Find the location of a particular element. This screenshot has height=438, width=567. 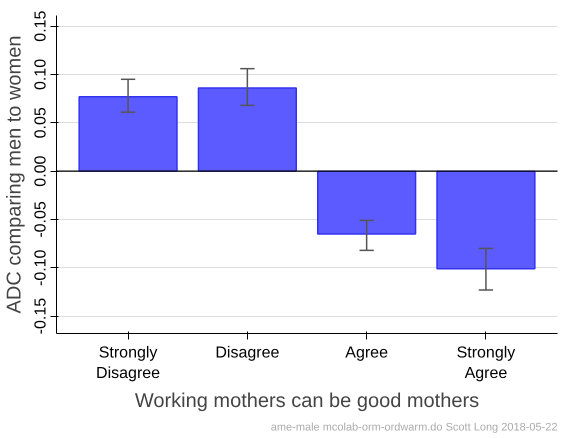

y-tick-label: -0.15 is located at coordinates (41, 316).